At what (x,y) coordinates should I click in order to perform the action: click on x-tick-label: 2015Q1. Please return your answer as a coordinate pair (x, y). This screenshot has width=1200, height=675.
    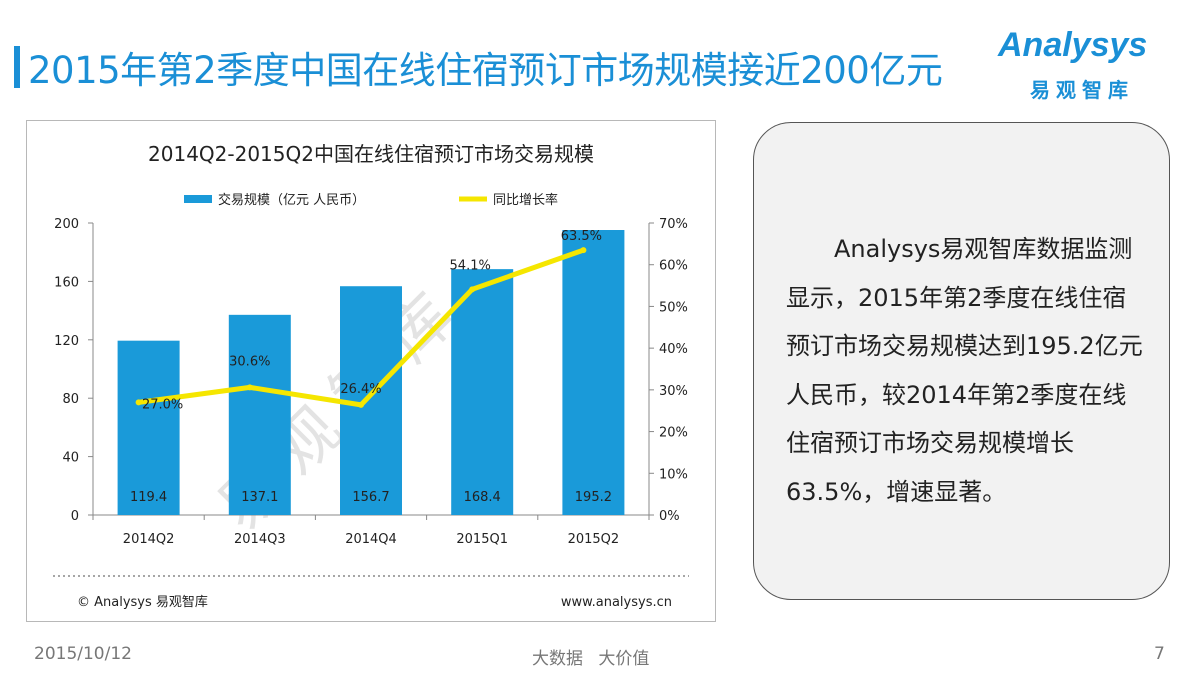
    Looking at the image, I should click on (482, 539).